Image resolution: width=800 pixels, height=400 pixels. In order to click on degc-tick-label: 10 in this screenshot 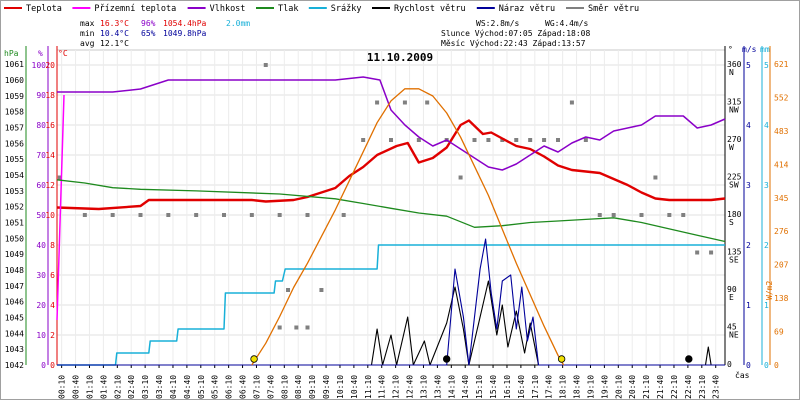, I will do `click(50, 215)`.